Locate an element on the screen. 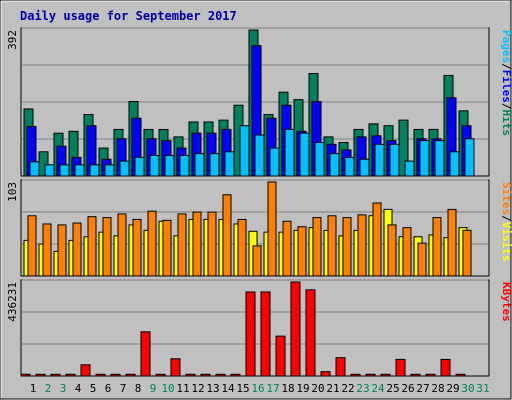  x-tick-day-12: 12 is located at coordinates (197, 388).